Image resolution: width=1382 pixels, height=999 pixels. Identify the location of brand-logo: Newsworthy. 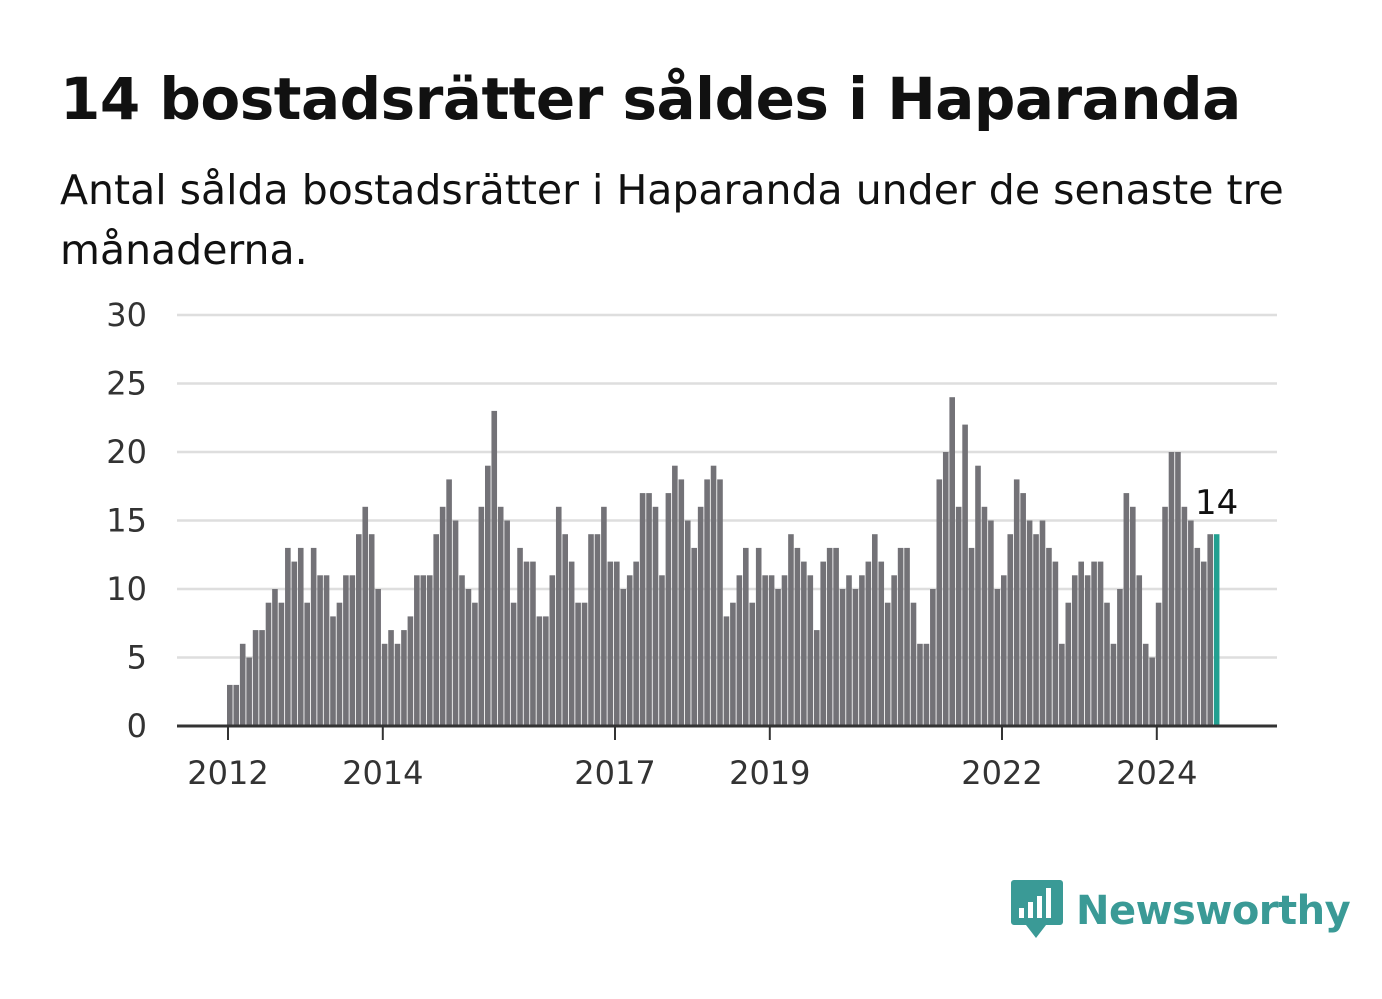
(1180, 911).